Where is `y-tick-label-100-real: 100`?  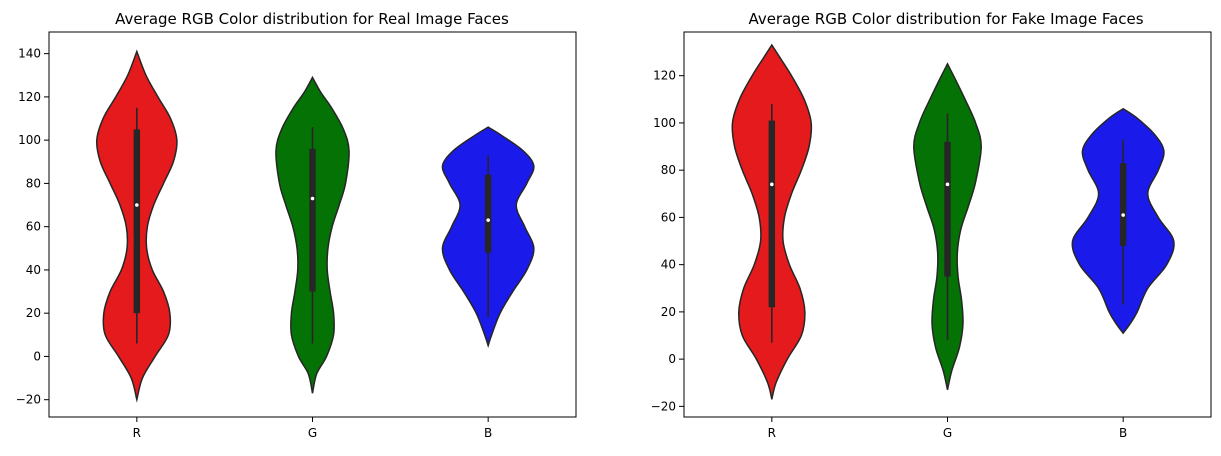 y-tick-label-100-real: 100 is located at coordinates (29, 140).